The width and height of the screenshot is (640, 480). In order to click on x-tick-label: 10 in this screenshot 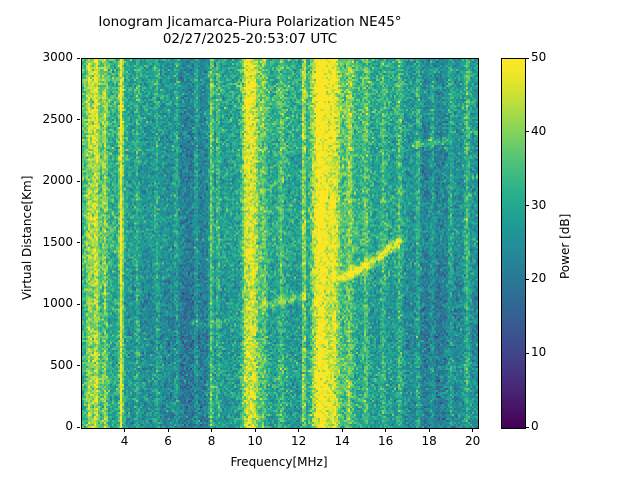, I will do `click(255, 441)`.